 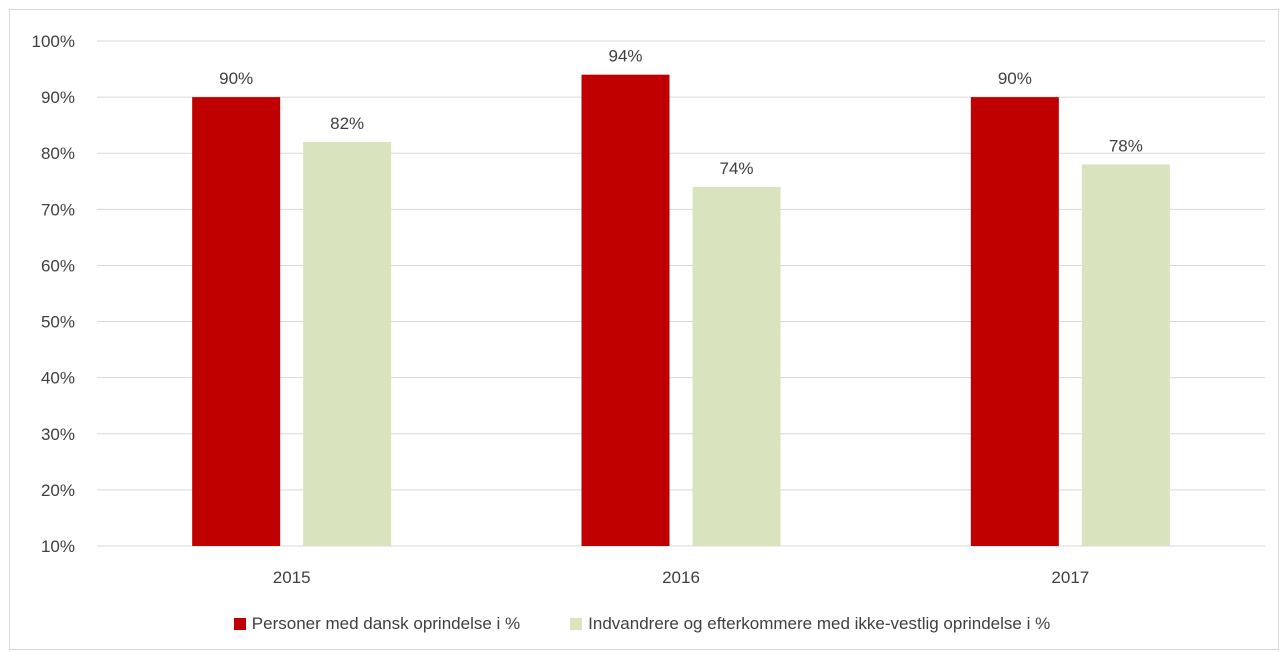 I want to click on y-tick-label: 10%, so click(x=58, y=546).